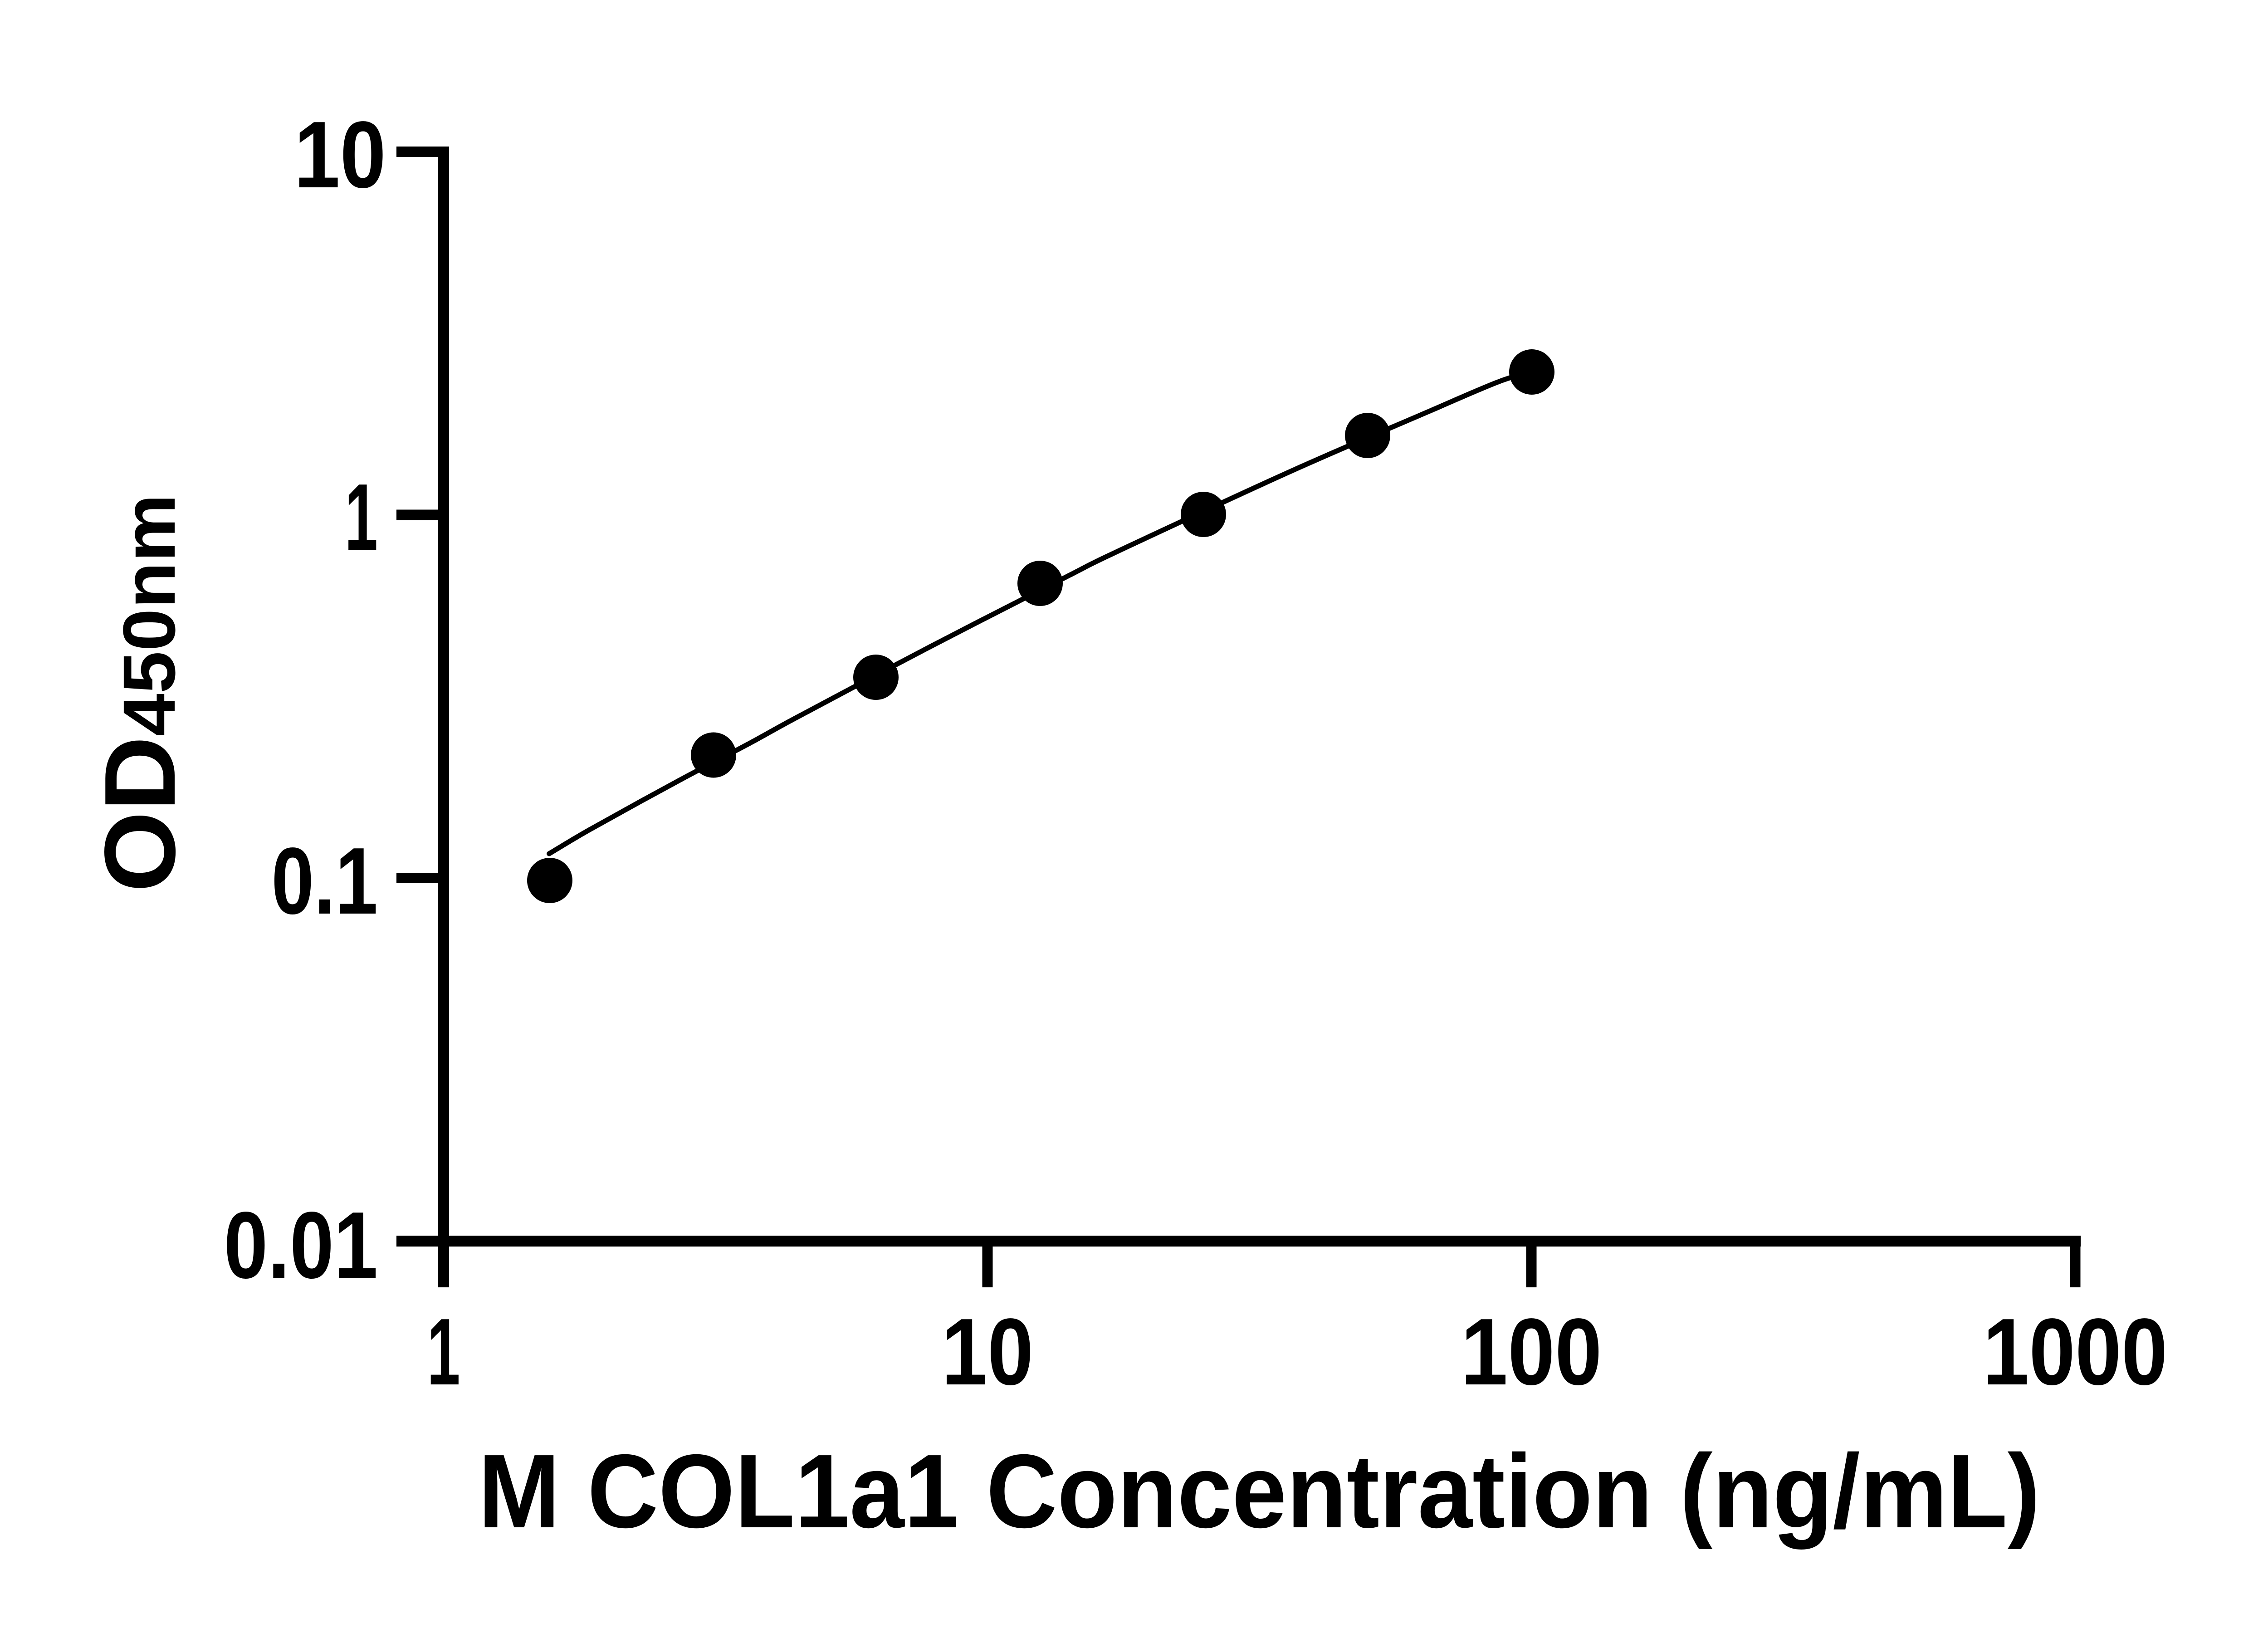  I want to click on svg-text: M COL1a1 Concentration (ng/mL), so click(1259, 1491).